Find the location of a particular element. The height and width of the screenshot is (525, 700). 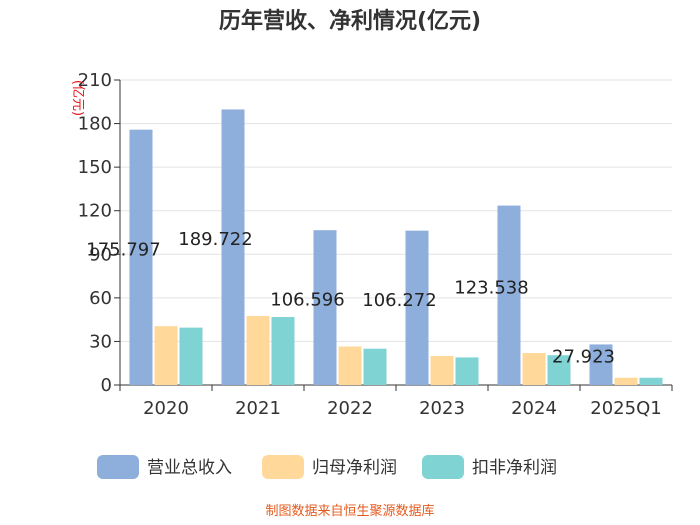

source-note: 制图数据来自恒生聚源数据库 is located at coordinates (349, 511).